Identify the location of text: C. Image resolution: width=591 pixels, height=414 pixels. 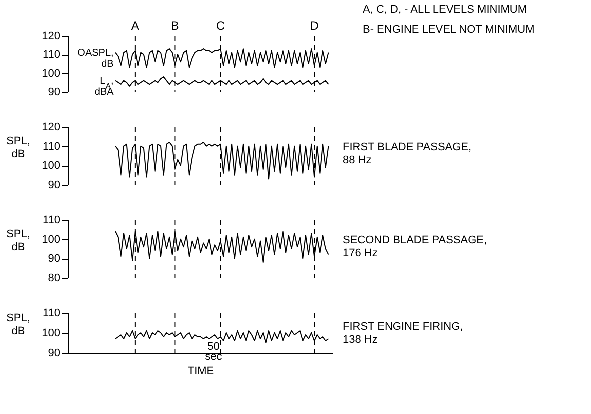
(221, 26).